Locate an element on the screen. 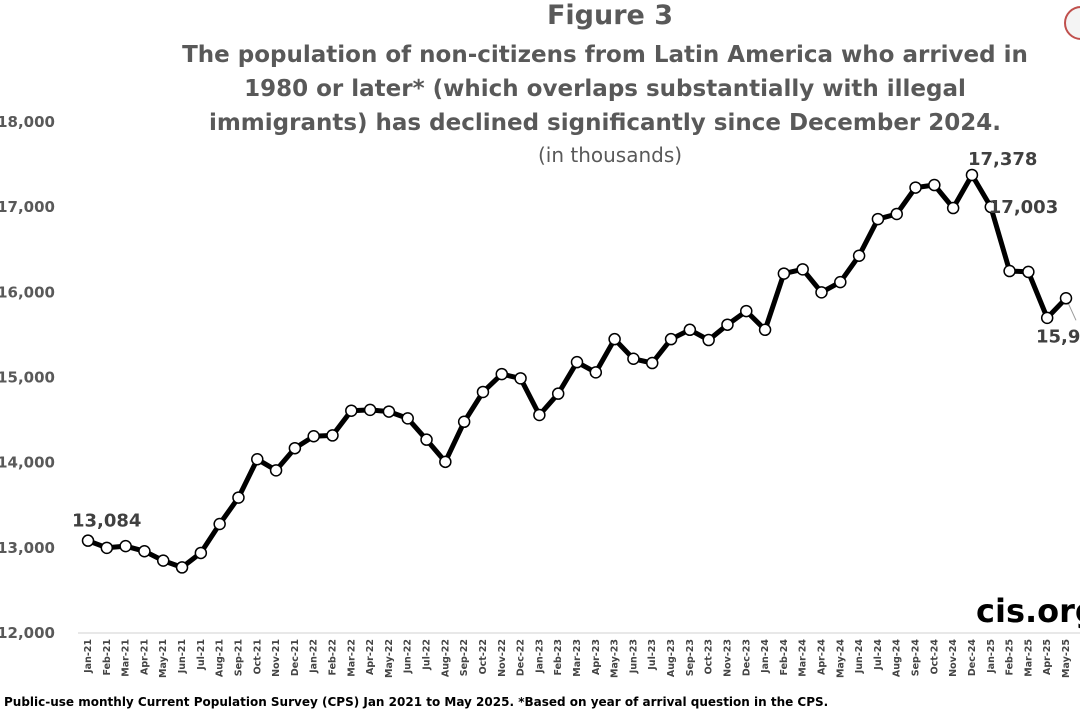 Image resolution: width=1080 pixels, height=712 pixels. x-tick-label: Apr-24 is located at coordinates (822, 657).